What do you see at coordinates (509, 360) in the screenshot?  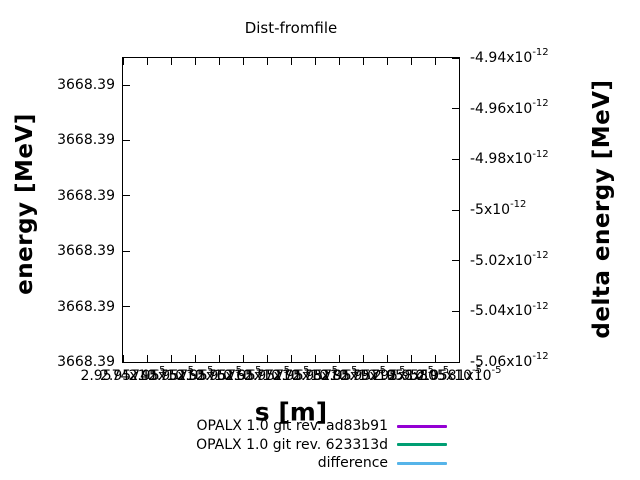 I see `y2-tick-label: -5.06x10⁻¹²` at bounding box center [509, 360].